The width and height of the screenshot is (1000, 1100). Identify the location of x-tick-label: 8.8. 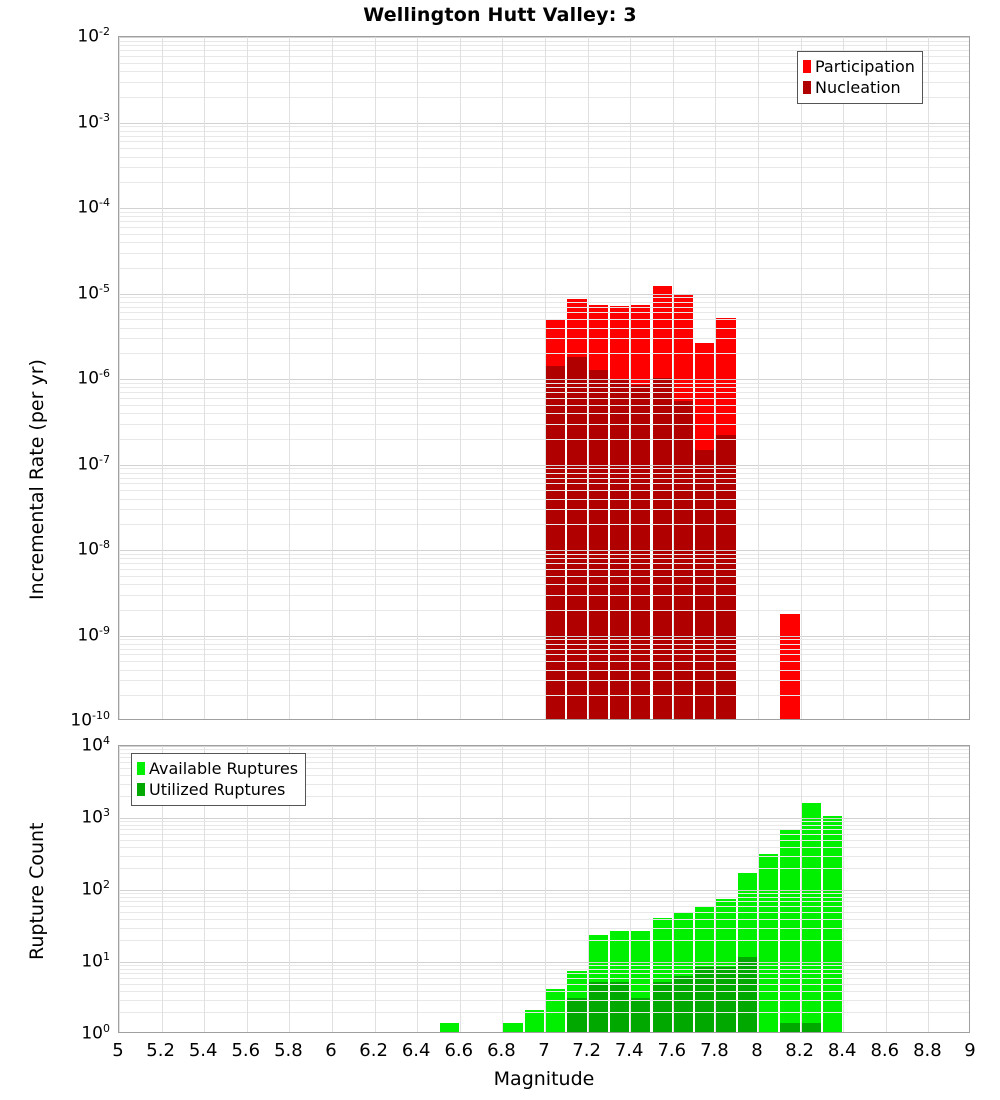
(927, 1050).